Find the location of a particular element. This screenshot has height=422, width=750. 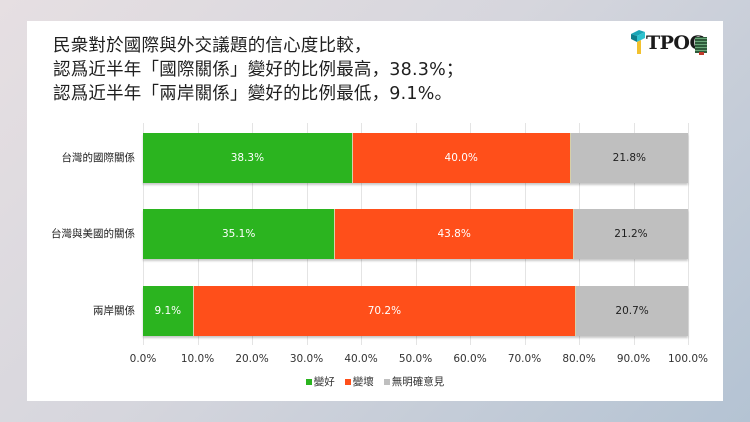

bar-row-cross-strait: 9.1% 70.2% 20.7% is located at coordinates (415, 311).